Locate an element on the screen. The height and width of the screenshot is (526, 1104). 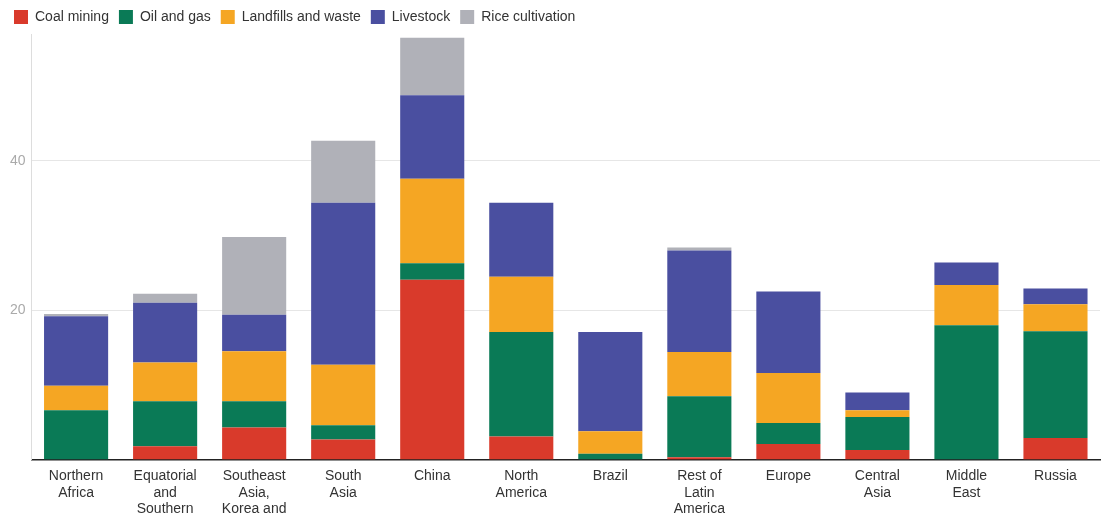
x-tick-label: Russia is located at coordinates (1056, 474).